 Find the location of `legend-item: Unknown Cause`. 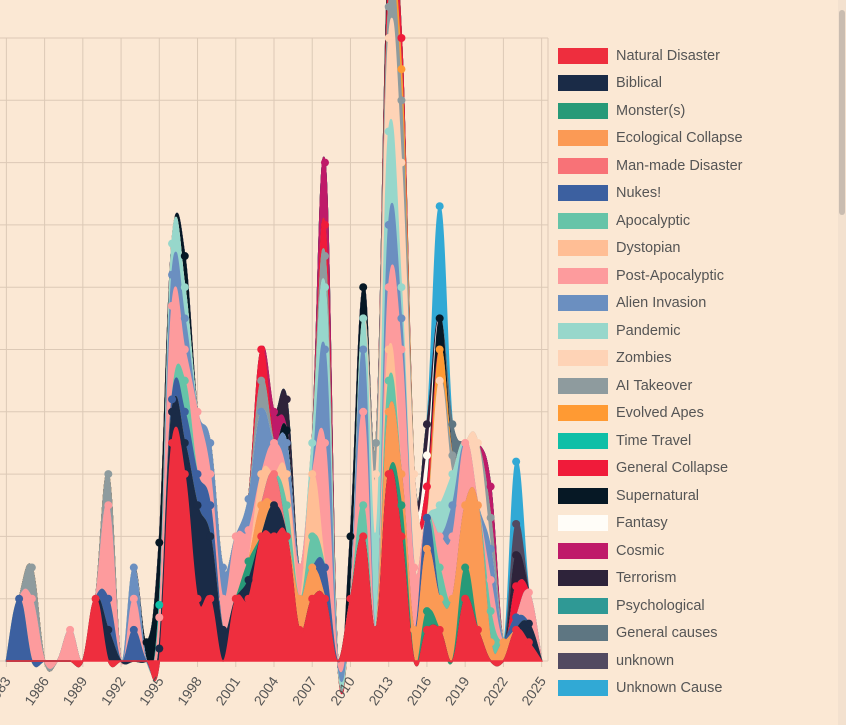

legend-item: Unknown Cause is located at coordinates (650, 689).